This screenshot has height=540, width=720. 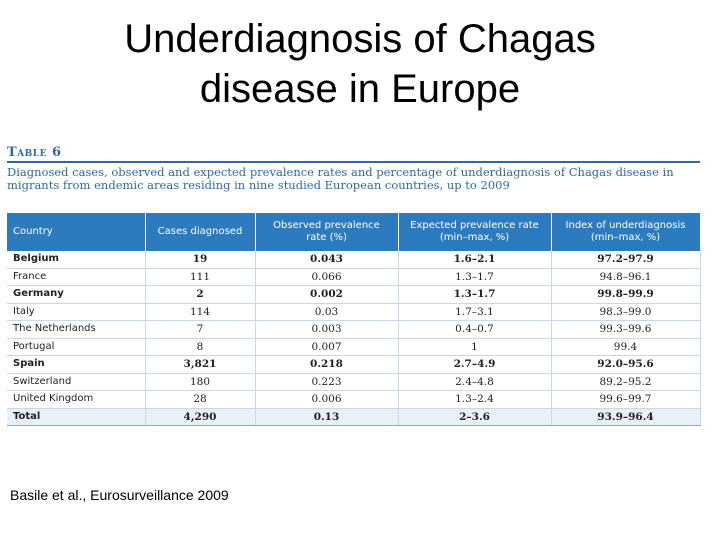 I want to click on table-row: France 111 0.066 1.3–1.7 94.8–96.1, so click(x=354, y=277).